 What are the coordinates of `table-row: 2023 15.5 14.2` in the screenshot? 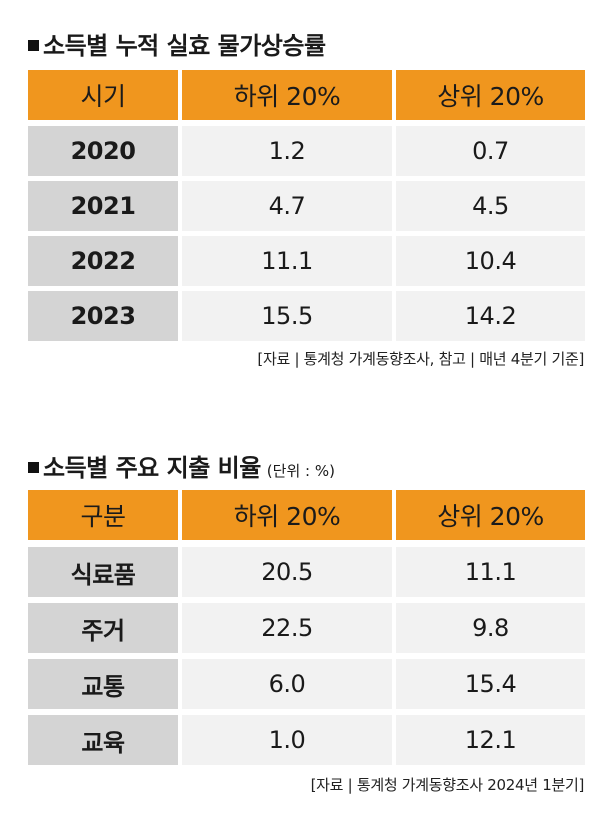 It's located at (306, 316).